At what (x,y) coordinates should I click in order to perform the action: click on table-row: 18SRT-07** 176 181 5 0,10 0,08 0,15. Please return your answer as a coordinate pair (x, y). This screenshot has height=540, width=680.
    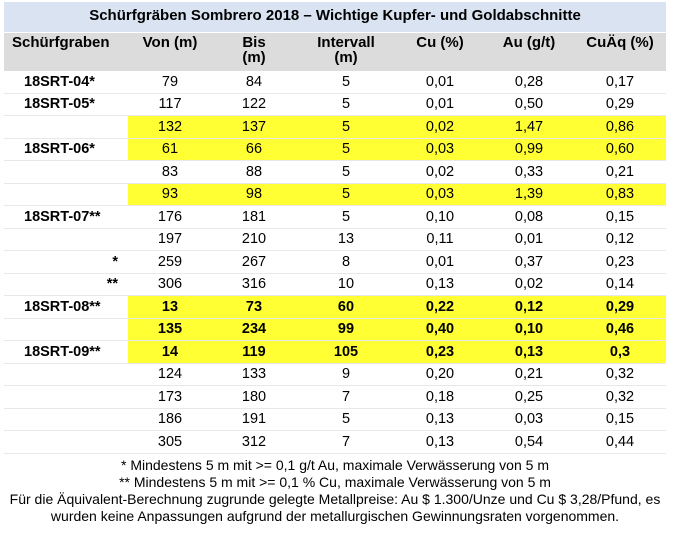
    Looking at the image, I should click on (335, 217).